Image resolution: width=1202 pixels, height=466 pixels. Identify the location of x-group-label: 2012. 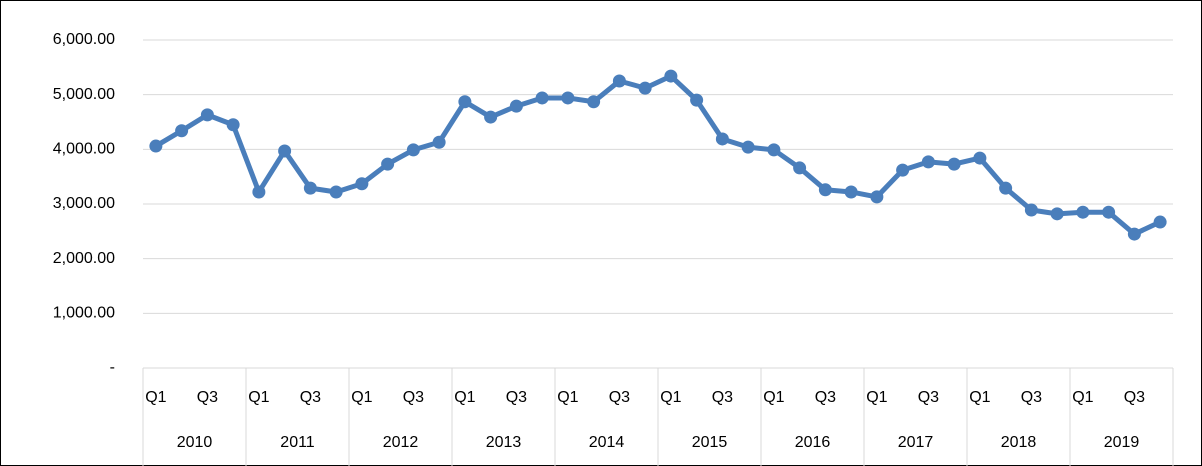
(401, 442).